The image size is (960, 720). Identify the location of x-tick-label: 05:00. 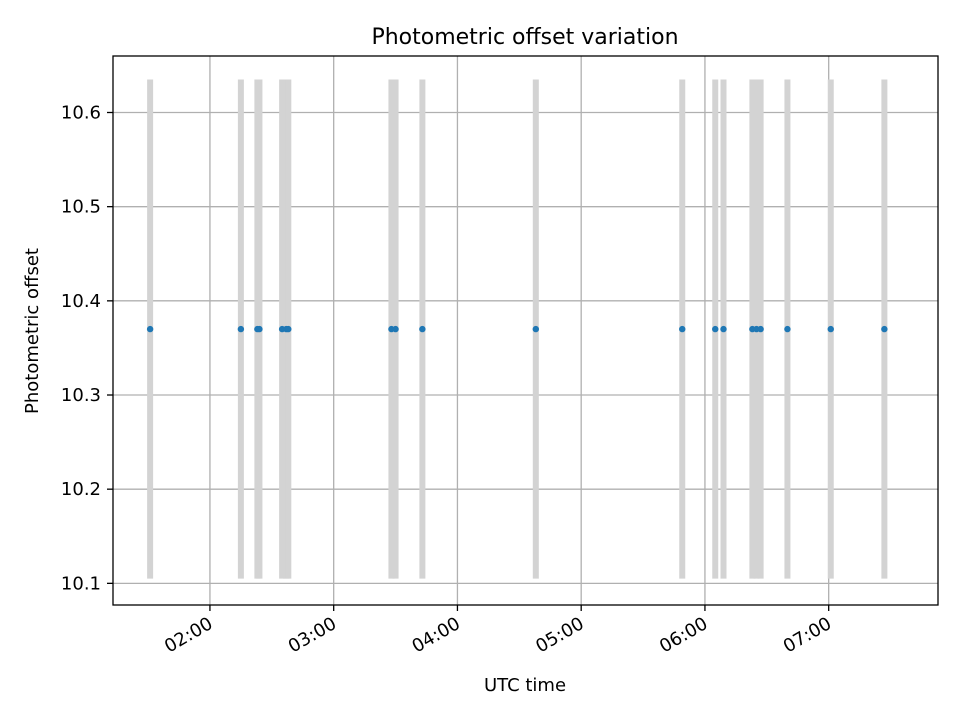
(559, 635).